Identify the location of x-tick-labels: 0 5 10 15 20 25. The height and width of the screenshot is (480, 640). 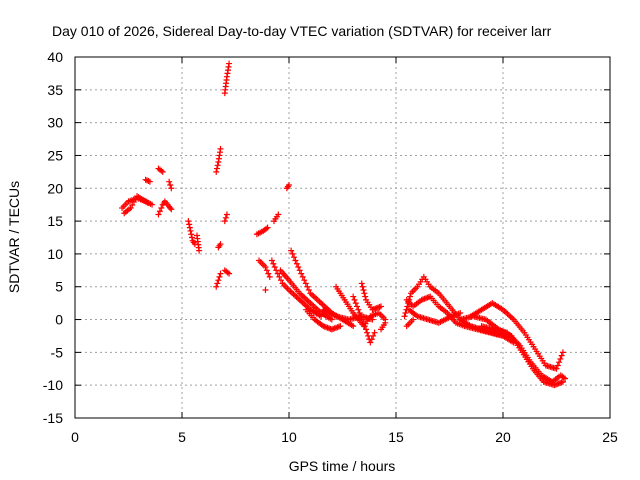
(344, 437).